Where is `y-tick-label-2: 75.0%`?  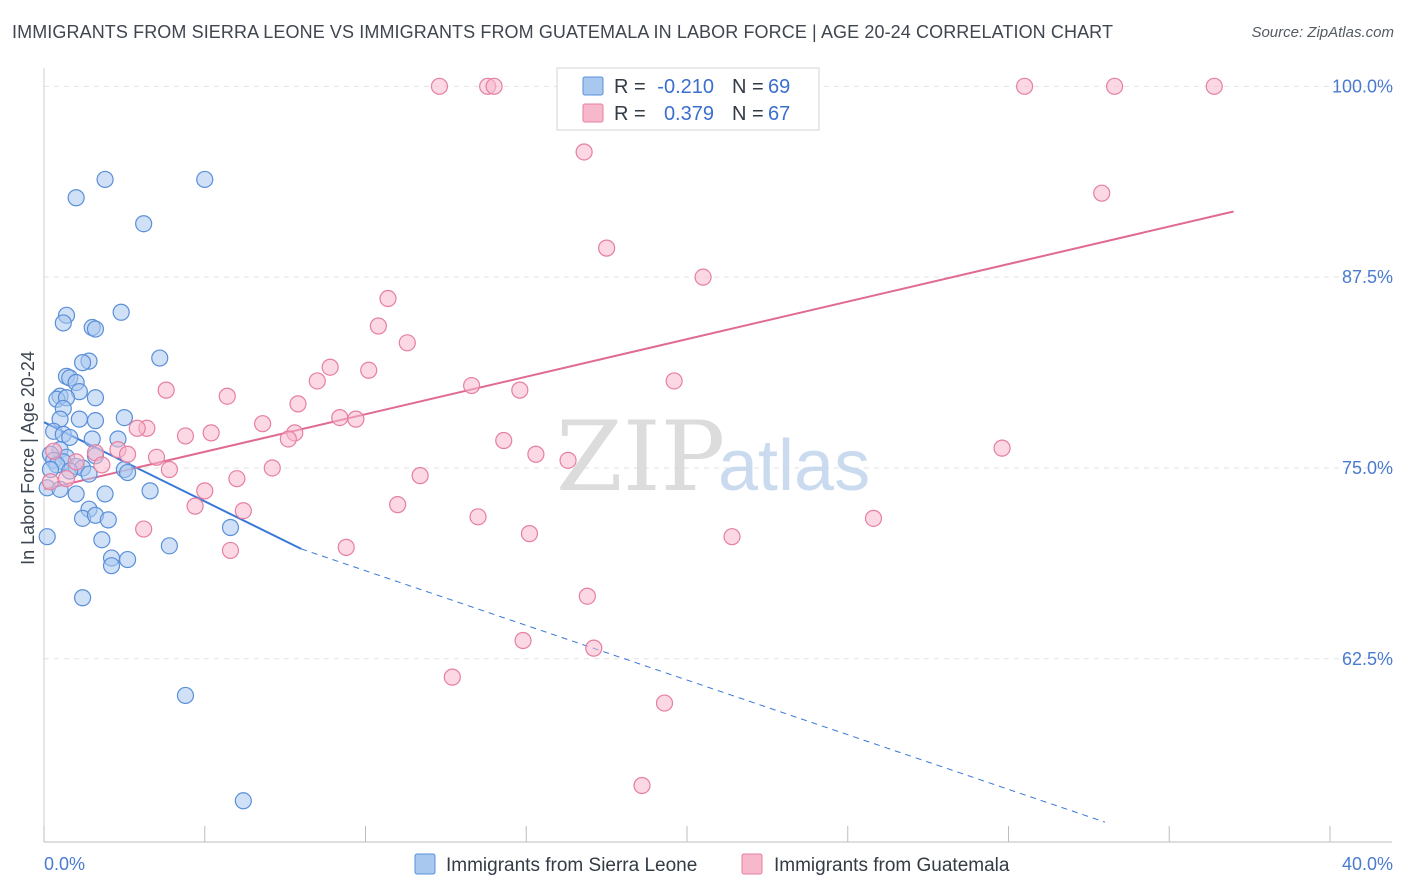
y-tick-label-2: 75.0% is located at coordinates (1367, 468).